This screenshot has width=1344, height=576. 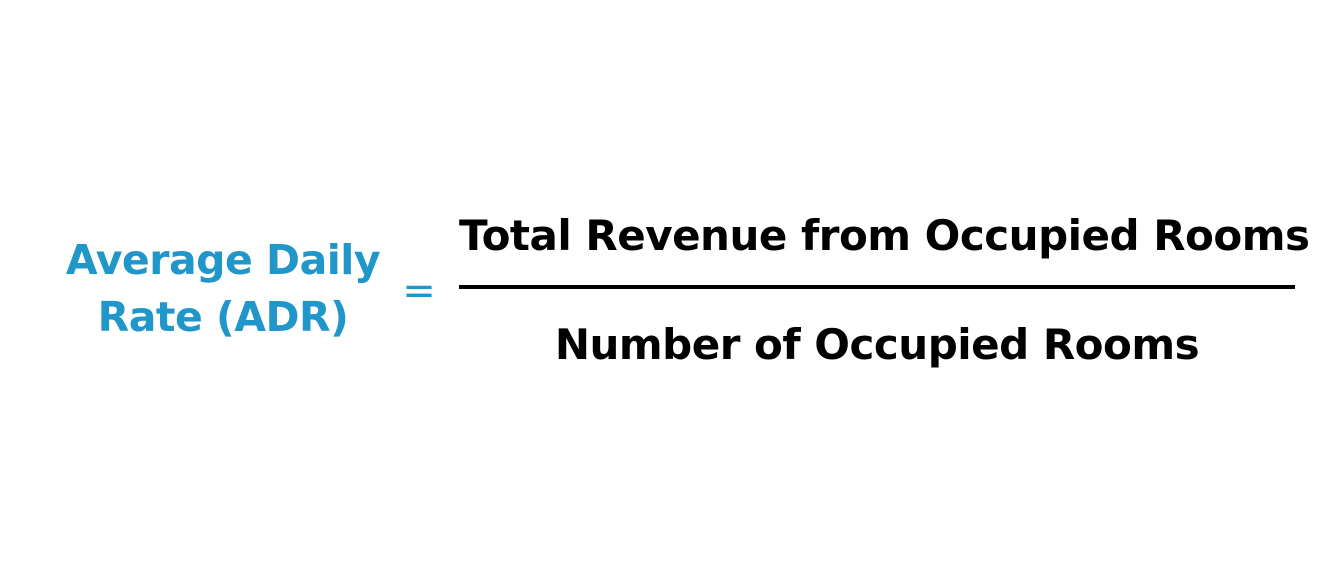 I want to click on equals-sign: =, so click(x=419, y=291).